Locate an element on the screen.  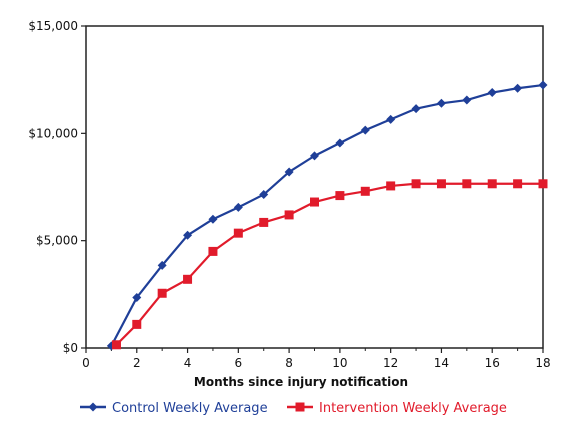
x-tick-label: 6 is located at coordinates (239, 363).